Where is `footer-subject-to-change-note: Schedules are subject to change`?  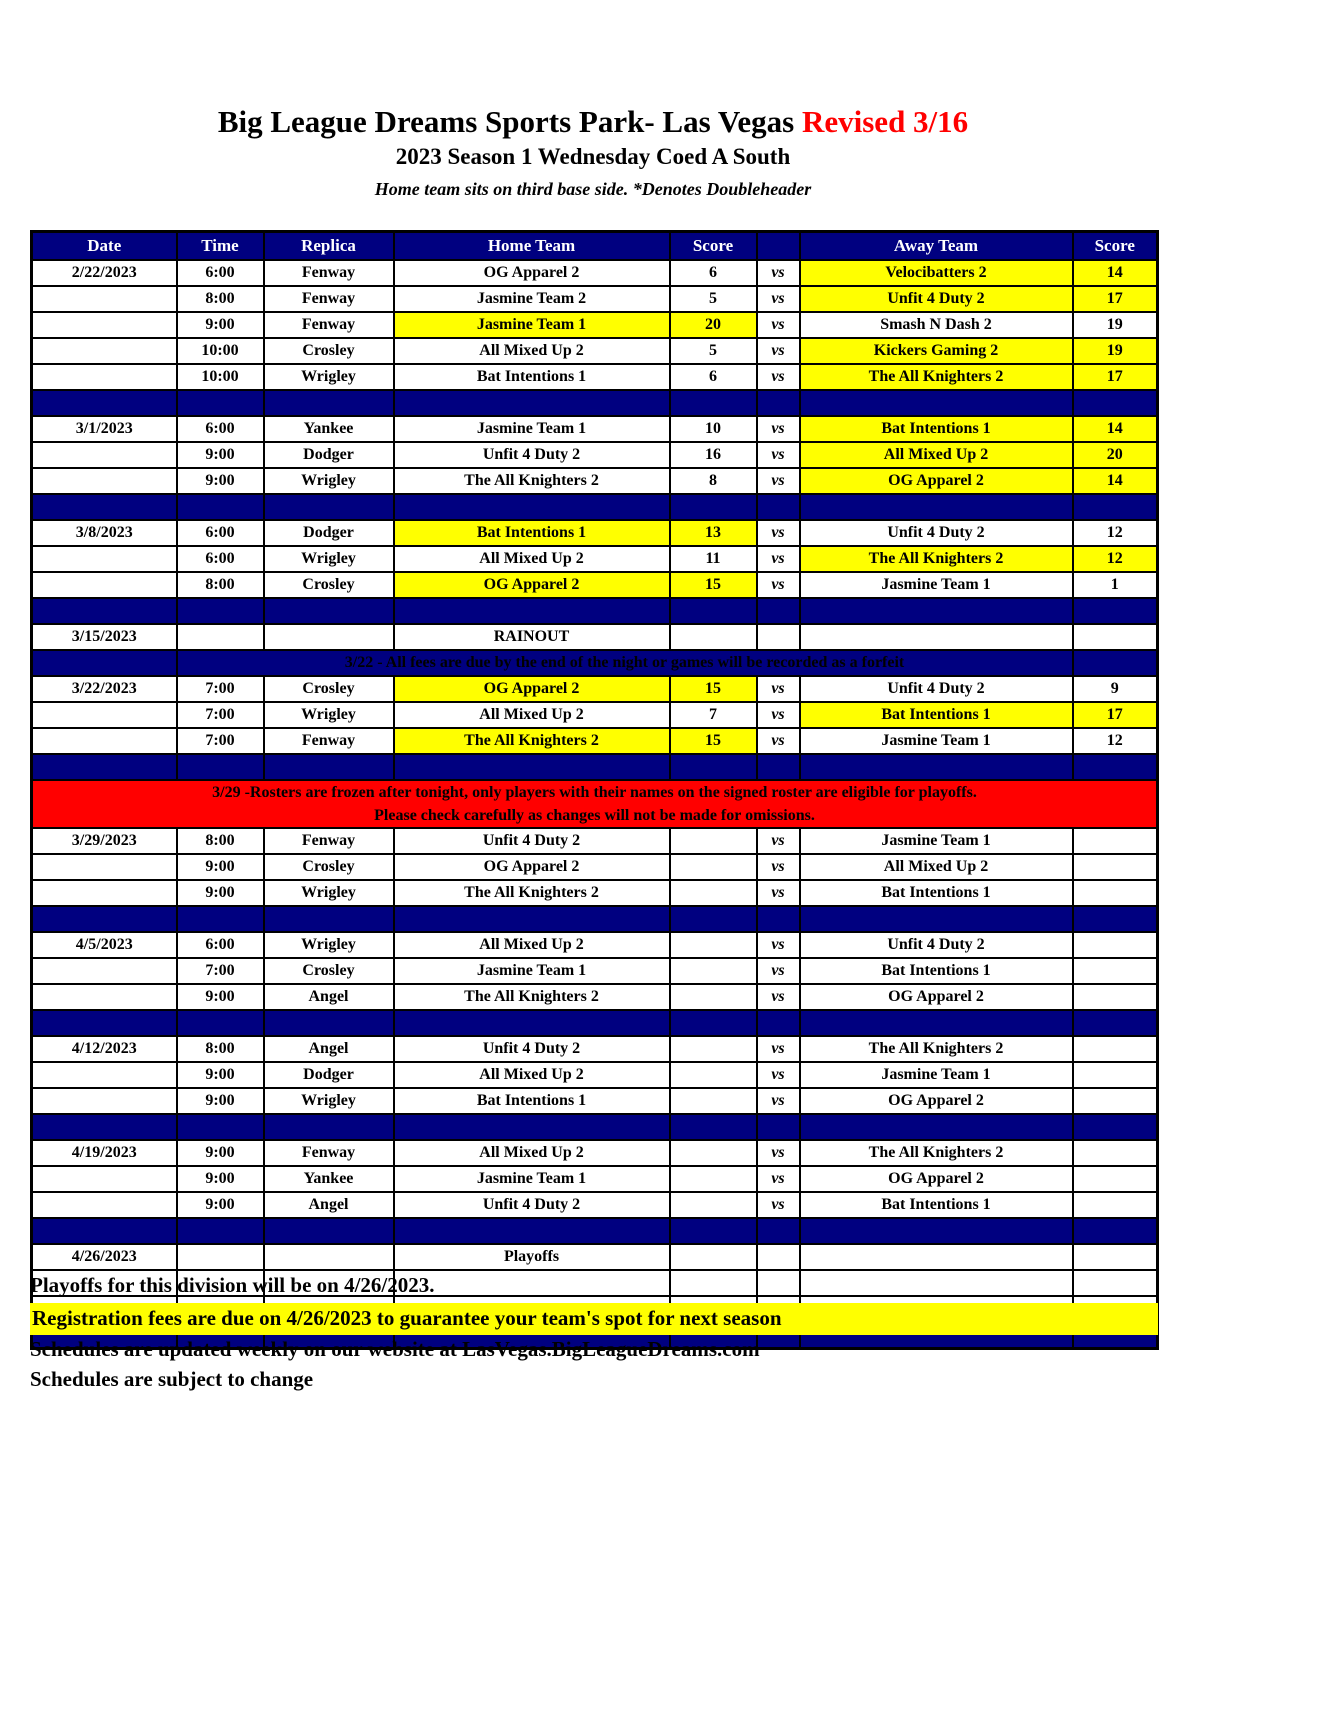
footer-subject-to-change-note: Schedules are subject to change is located at coordinates (172, 1379).